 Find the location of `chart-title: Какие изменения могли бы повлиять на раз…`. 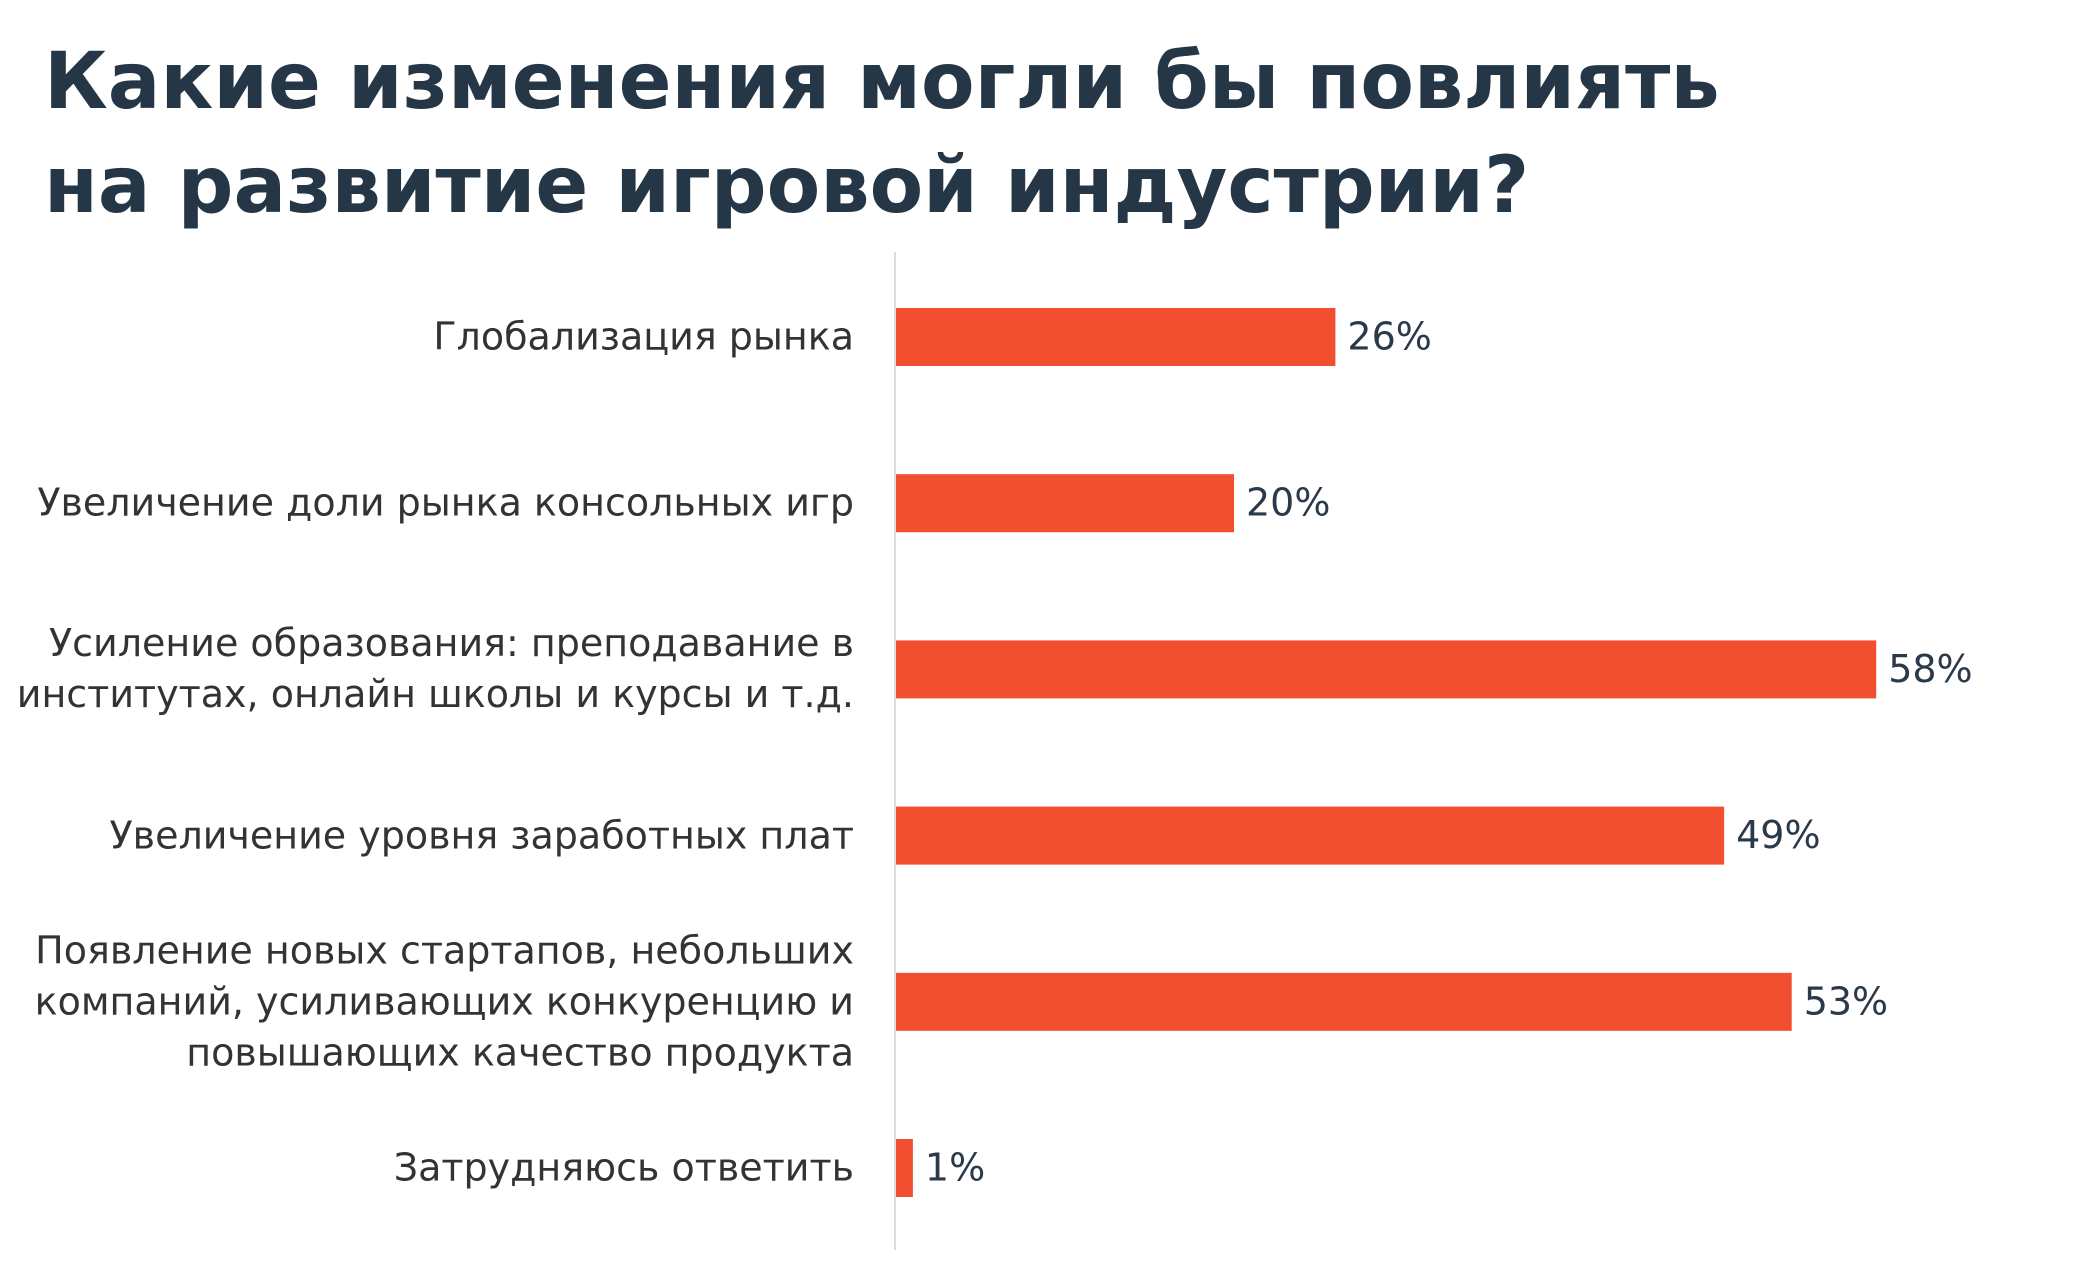

chart-title: Какие изменения могли бы повлиять на раз… is located at coordinates (882, 134).